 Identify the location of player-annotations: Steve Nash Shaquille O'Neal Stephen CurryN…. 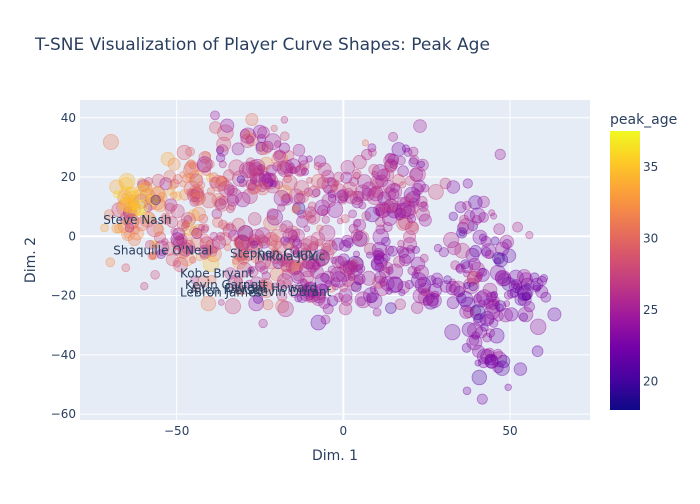
(217, 256).